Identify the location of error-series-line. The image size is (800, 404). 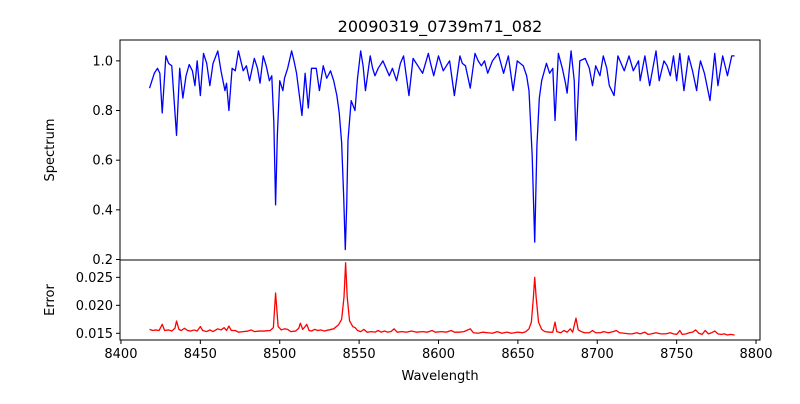
(442, 299).